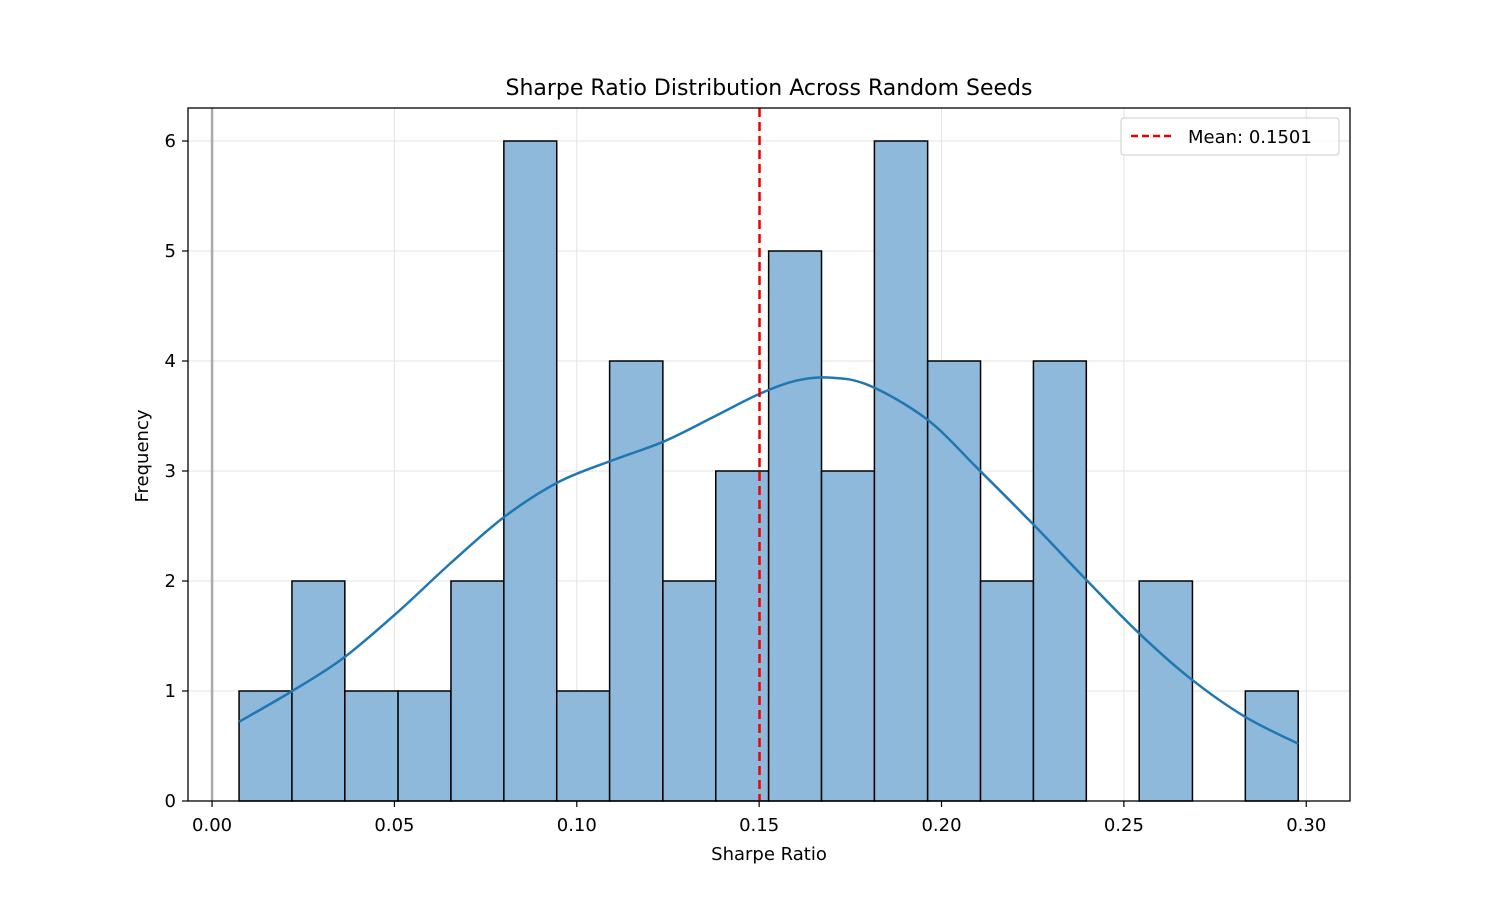 This screenshot has height=900, width=1500. Describe the element at coordinates (1250, 137) in the screenshot. I see `legend-mean-label: Mean: 0.1501` at that location.